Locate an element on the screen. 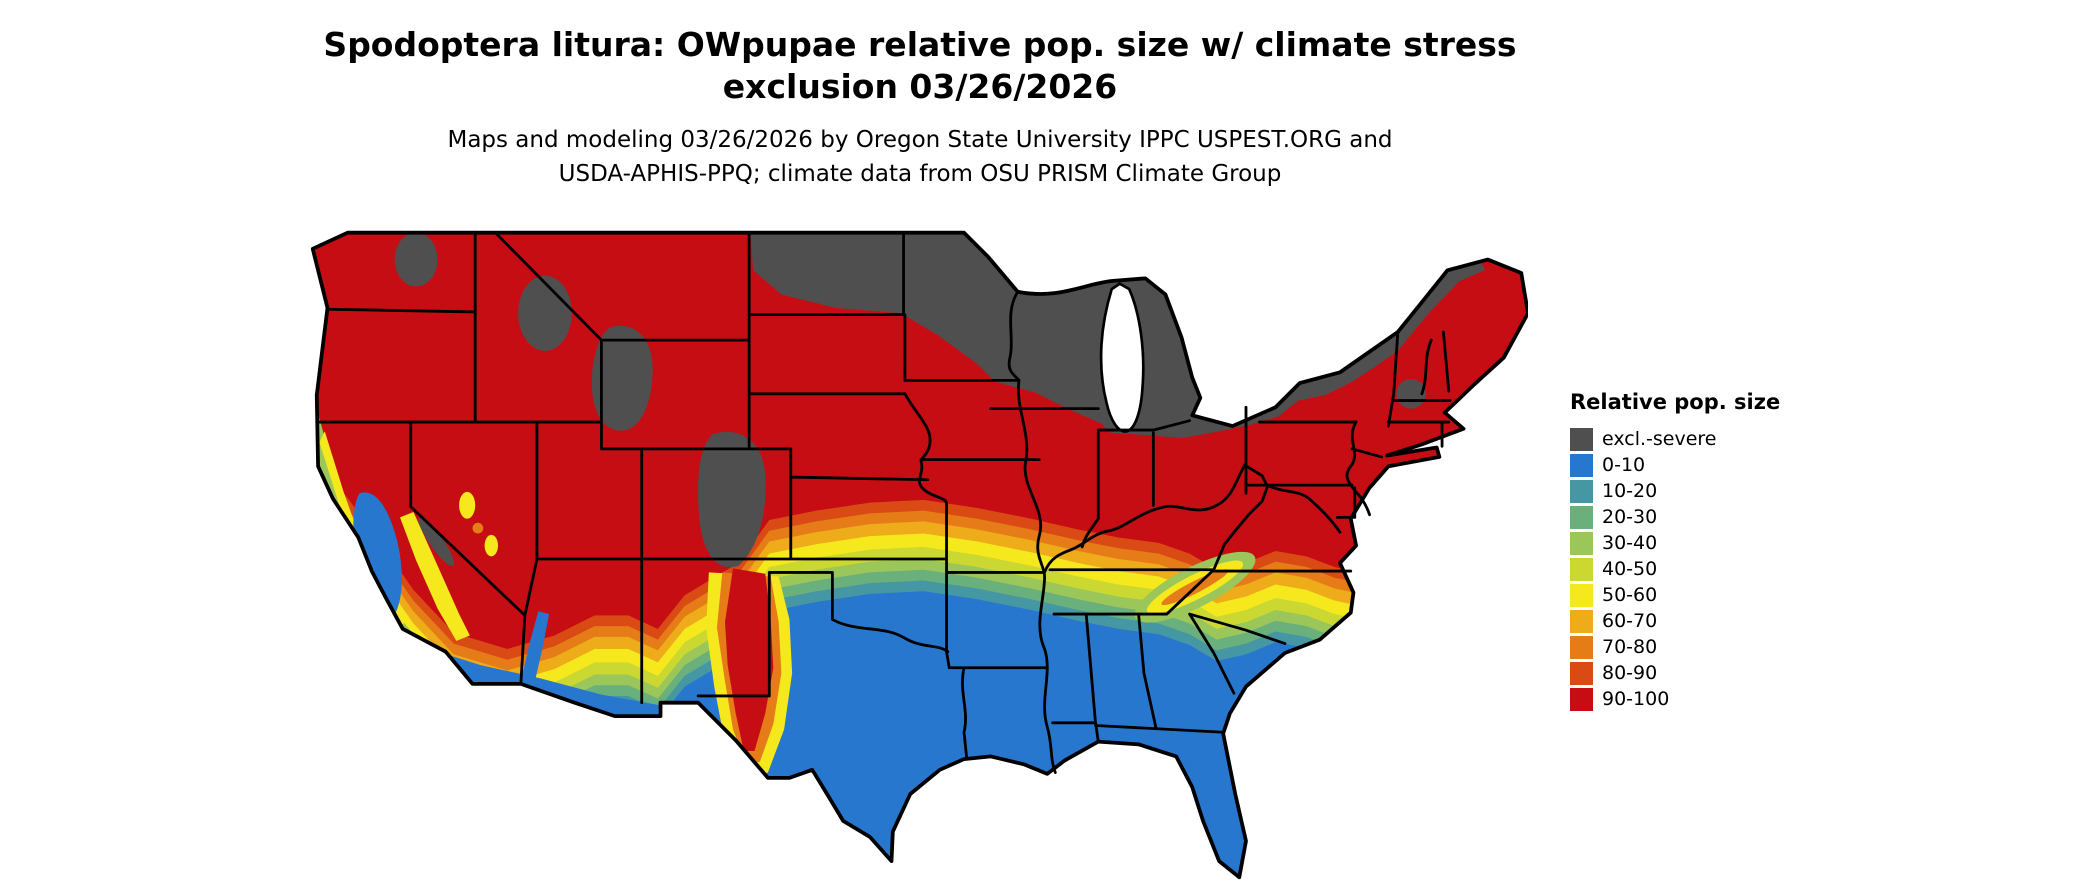 The image size is (2100, 892). southwest-desert-blue is located at coordinates (545, 682).